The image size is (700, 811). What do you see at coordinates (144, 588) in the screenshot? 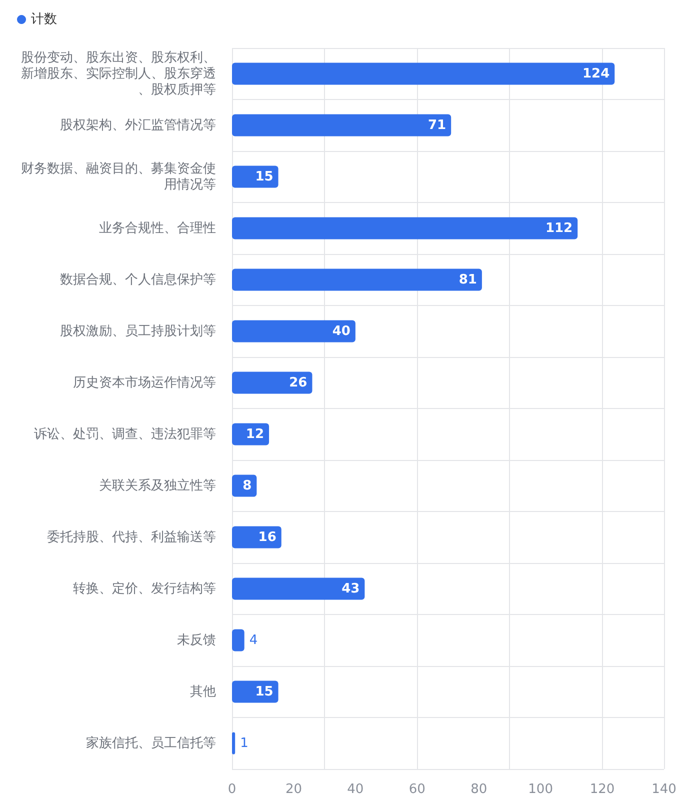
I see `y-tick-label: 转换、定价、发行结构等` at bounding box center [144, 588].